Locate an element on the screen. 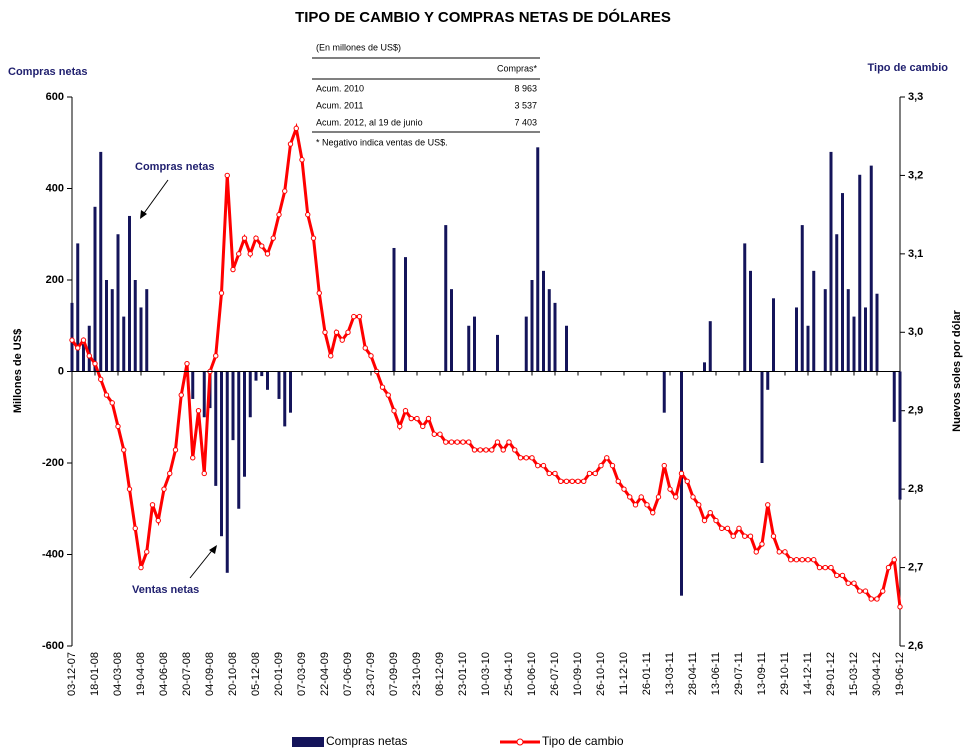 The image size is (966, 754). x-tick-label: 08-12-09 is located at coordinates (440, 674).